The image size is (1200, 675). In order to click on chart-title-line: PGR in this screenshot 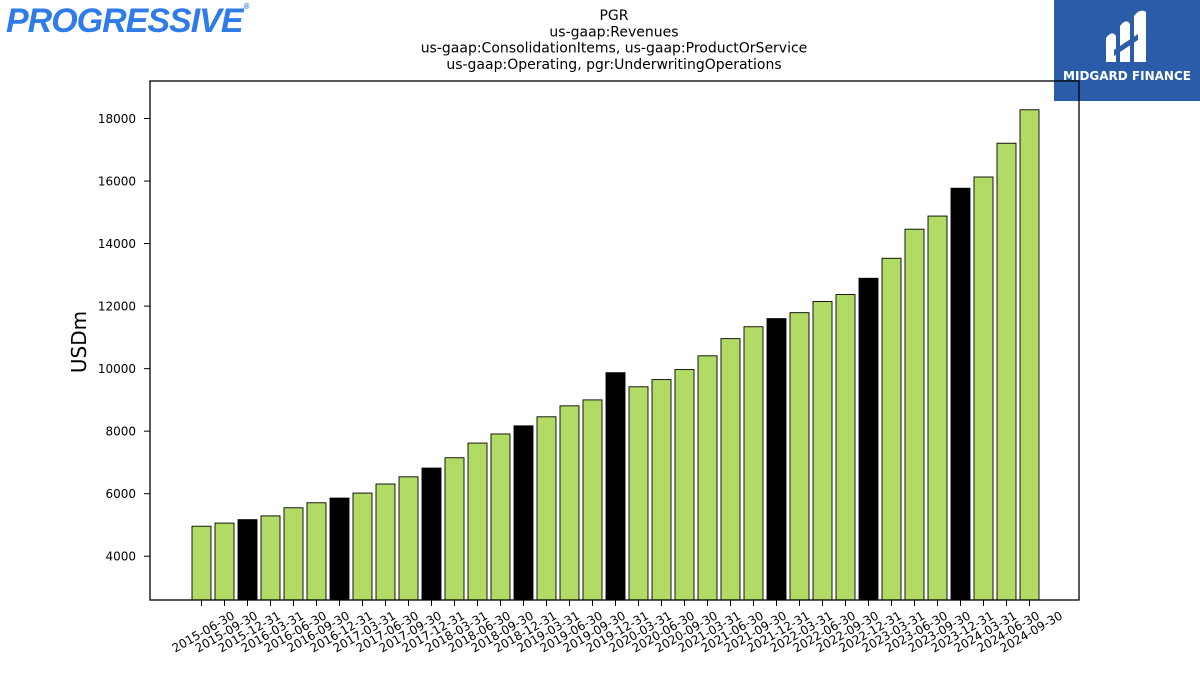, I will do `click(613, 16)`.